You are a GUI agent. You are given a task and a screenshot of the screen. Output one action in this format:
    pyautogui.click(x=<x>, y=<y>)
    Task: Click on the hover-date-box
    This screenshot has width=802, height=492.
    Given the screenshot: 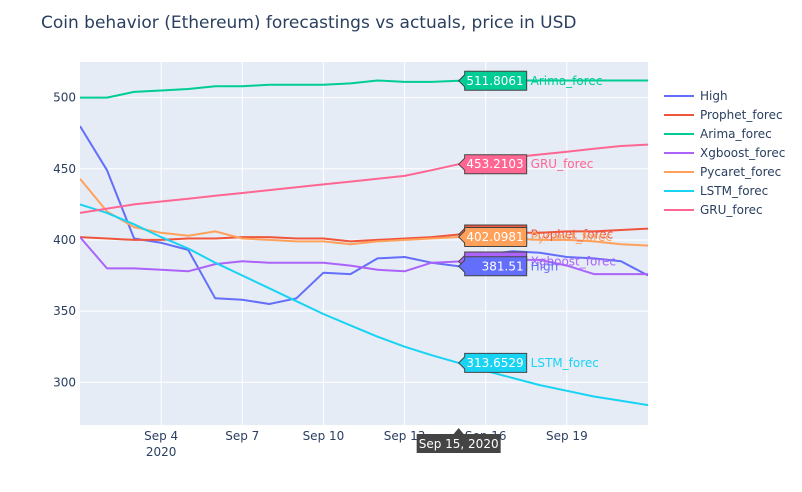 What is the action you would take?
    pyautogui.click(x=458, y=440)
    